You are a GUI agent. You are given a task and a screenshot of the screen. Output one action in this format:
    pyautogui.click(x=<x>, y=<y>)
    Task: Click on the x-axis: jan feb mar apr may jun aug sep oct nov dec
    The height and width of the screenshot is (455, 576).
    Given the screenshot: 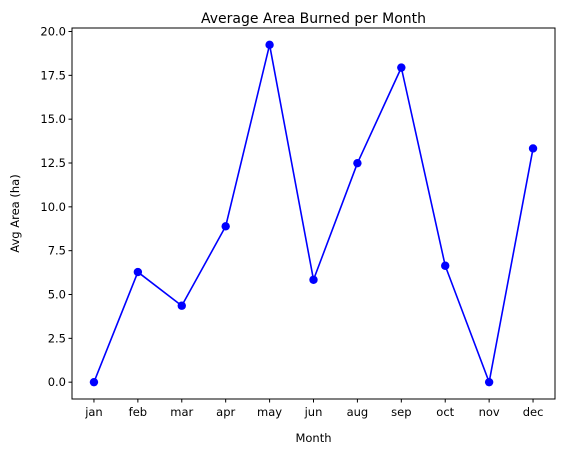 What is the action you would take?
    pyautogui.click(x=313, y=409)
    